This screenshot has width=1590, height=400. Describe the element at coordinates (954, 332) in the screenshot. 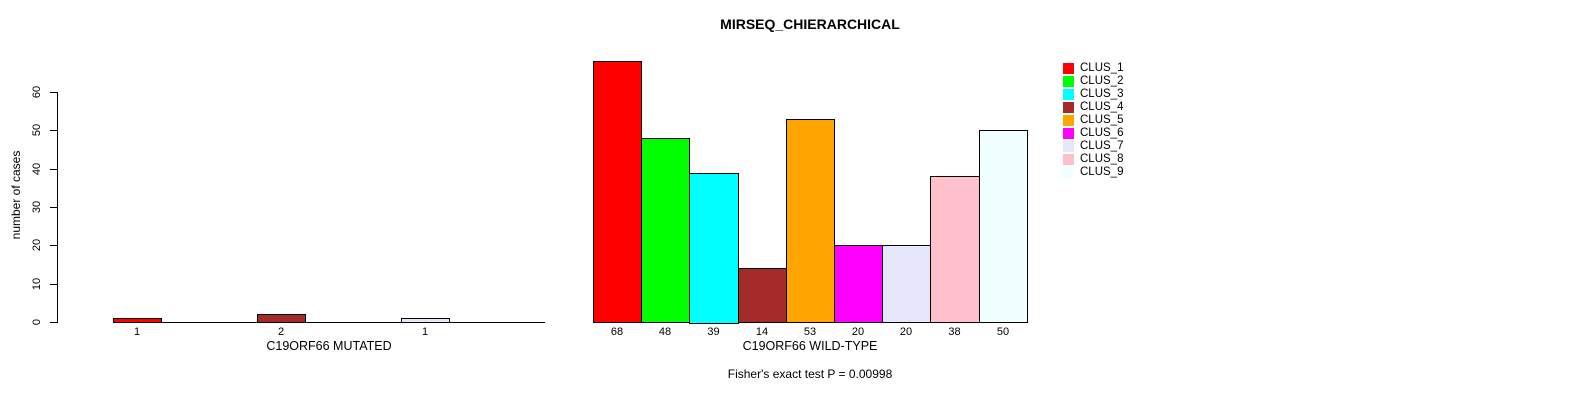

I see `bar-value-label: 38` at that location.